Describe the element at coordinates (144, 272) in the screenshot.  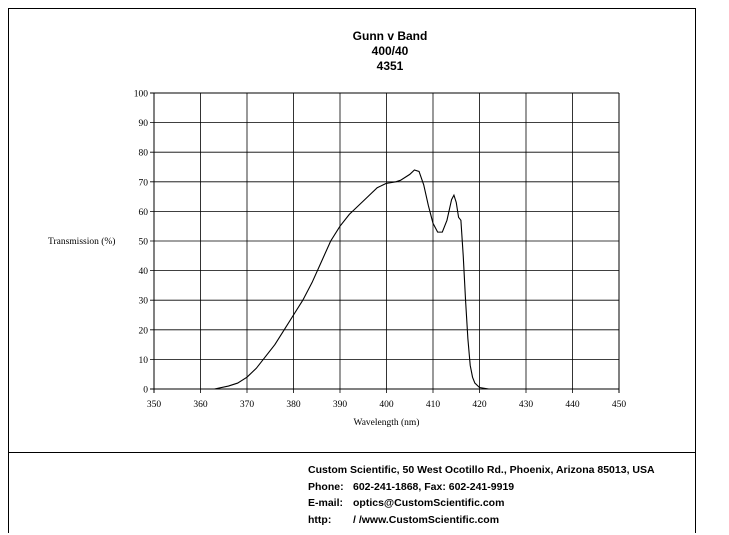
I see `y-tick-label-40: 40` at that location.